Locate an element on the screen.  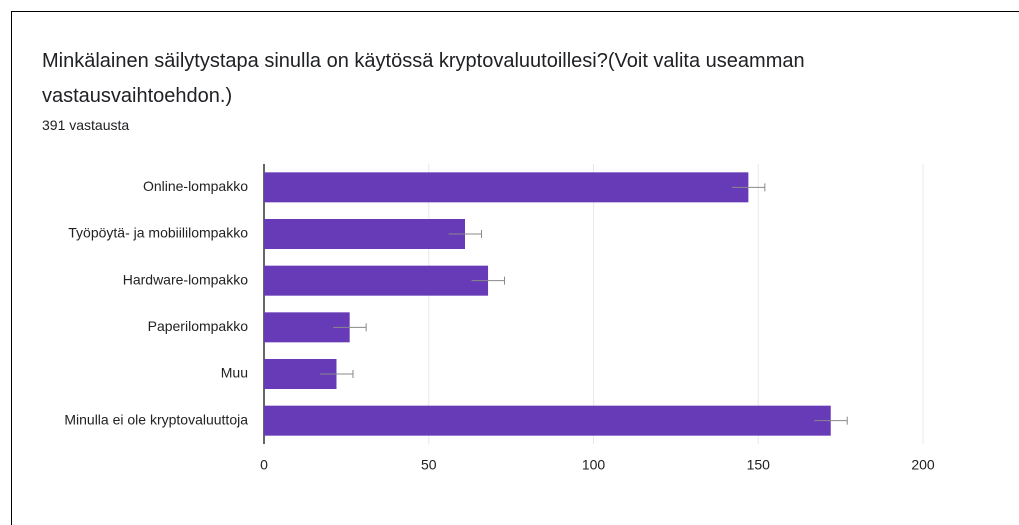
chart-subtitle: 391 vastausta is located at coordinates (86, 125).